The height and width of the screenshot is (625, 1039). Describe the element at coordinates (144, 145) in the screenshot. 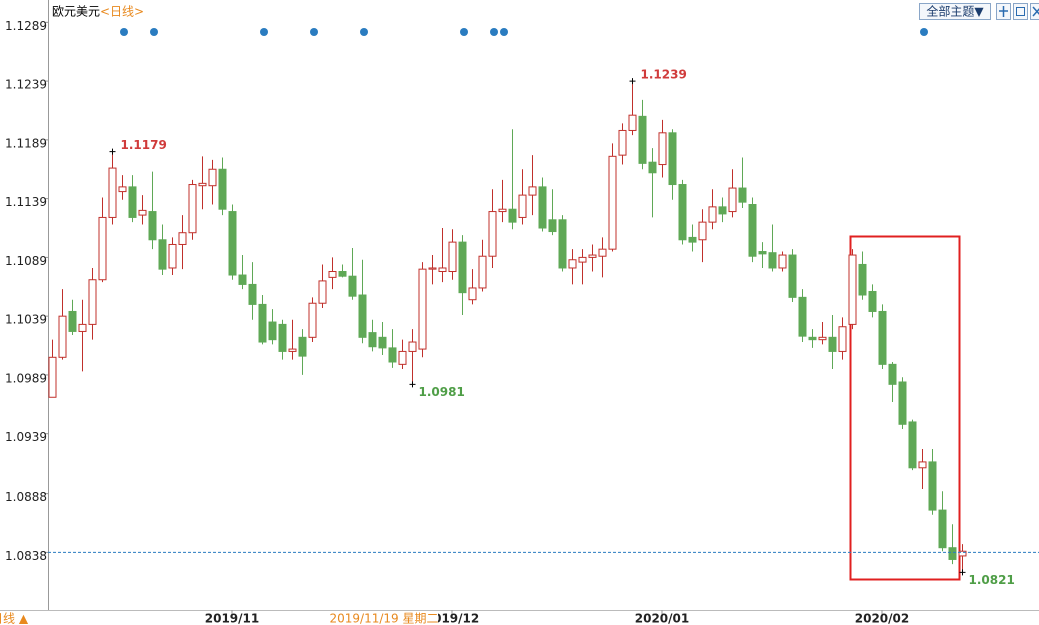

I see `high-label: 1.1179` at that location.